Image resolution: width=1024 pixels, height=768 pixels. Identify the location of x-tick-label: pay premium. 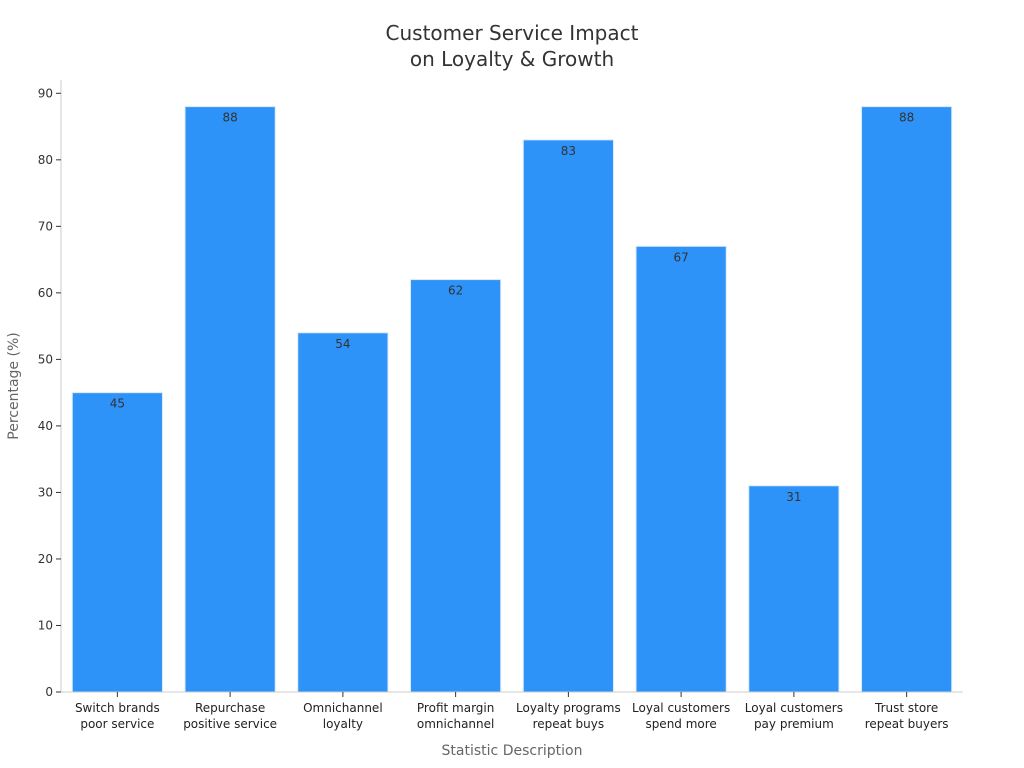
(794, 724).